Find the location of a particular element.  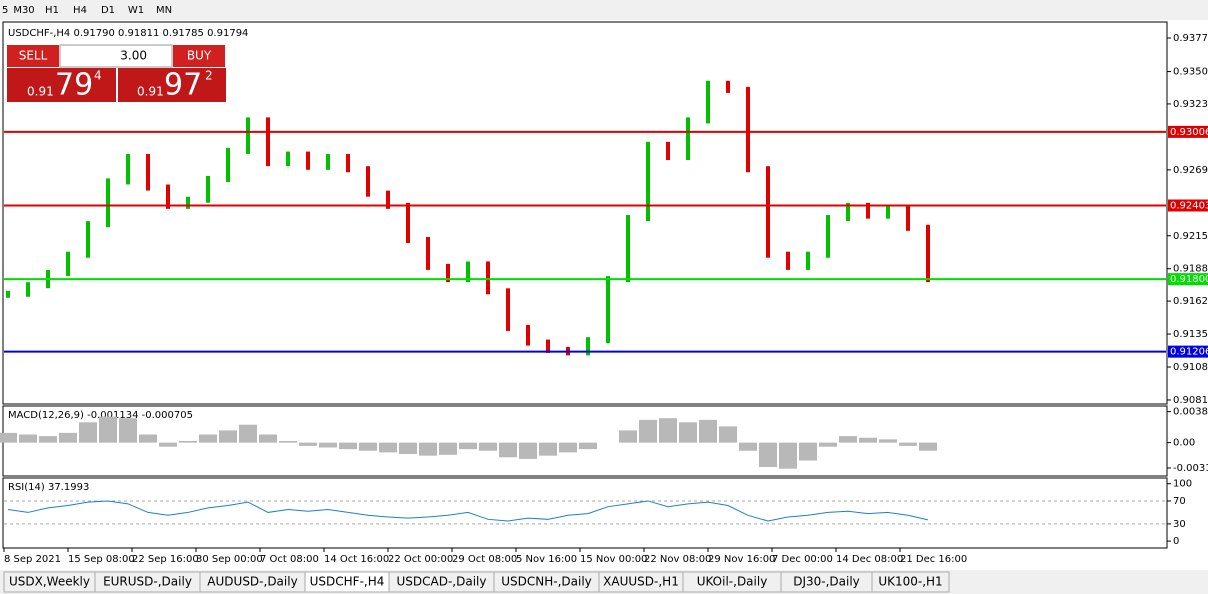

buy-price-pips: 97 is located at coordinates (183, 85).